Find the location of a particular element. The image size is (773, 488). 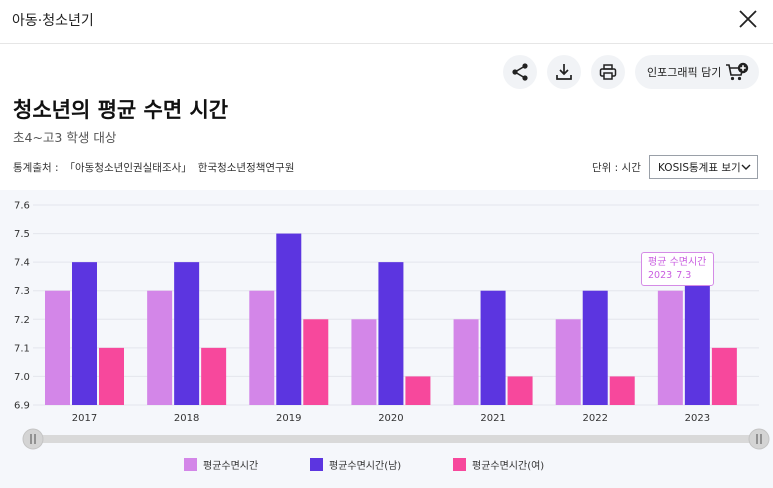

chevron-down-icon is located at coordinates (746, 167).